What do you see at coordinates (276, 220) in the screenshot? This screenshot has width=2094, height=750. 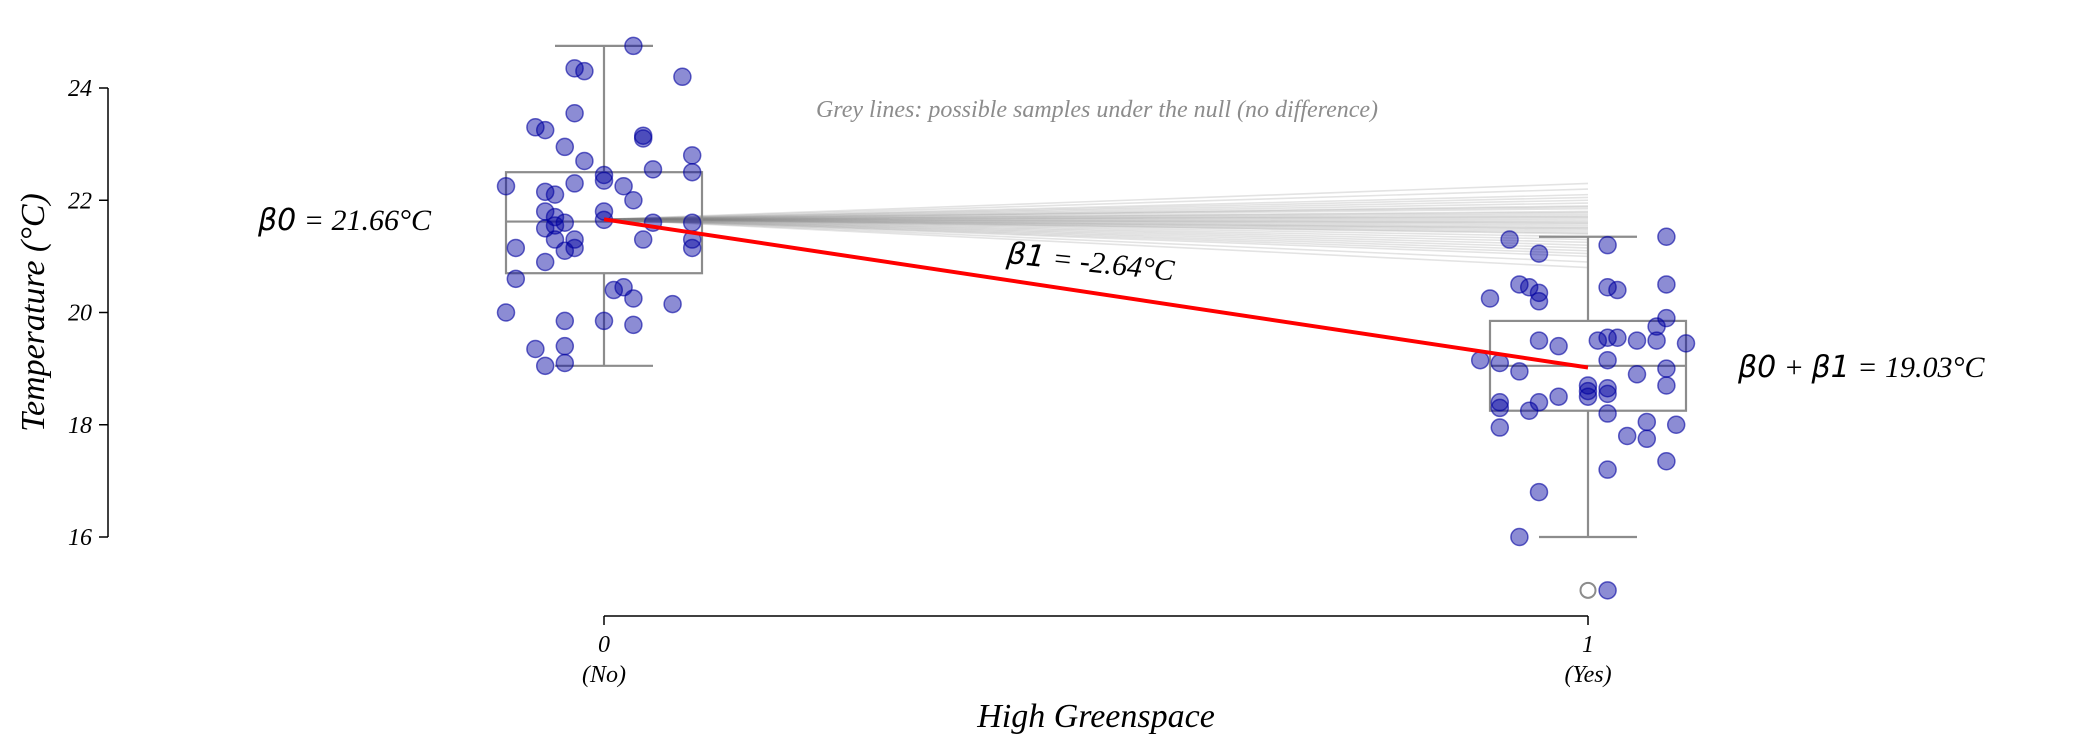 I see `beta0-symbol: β0` at bounding box center [276, 220].